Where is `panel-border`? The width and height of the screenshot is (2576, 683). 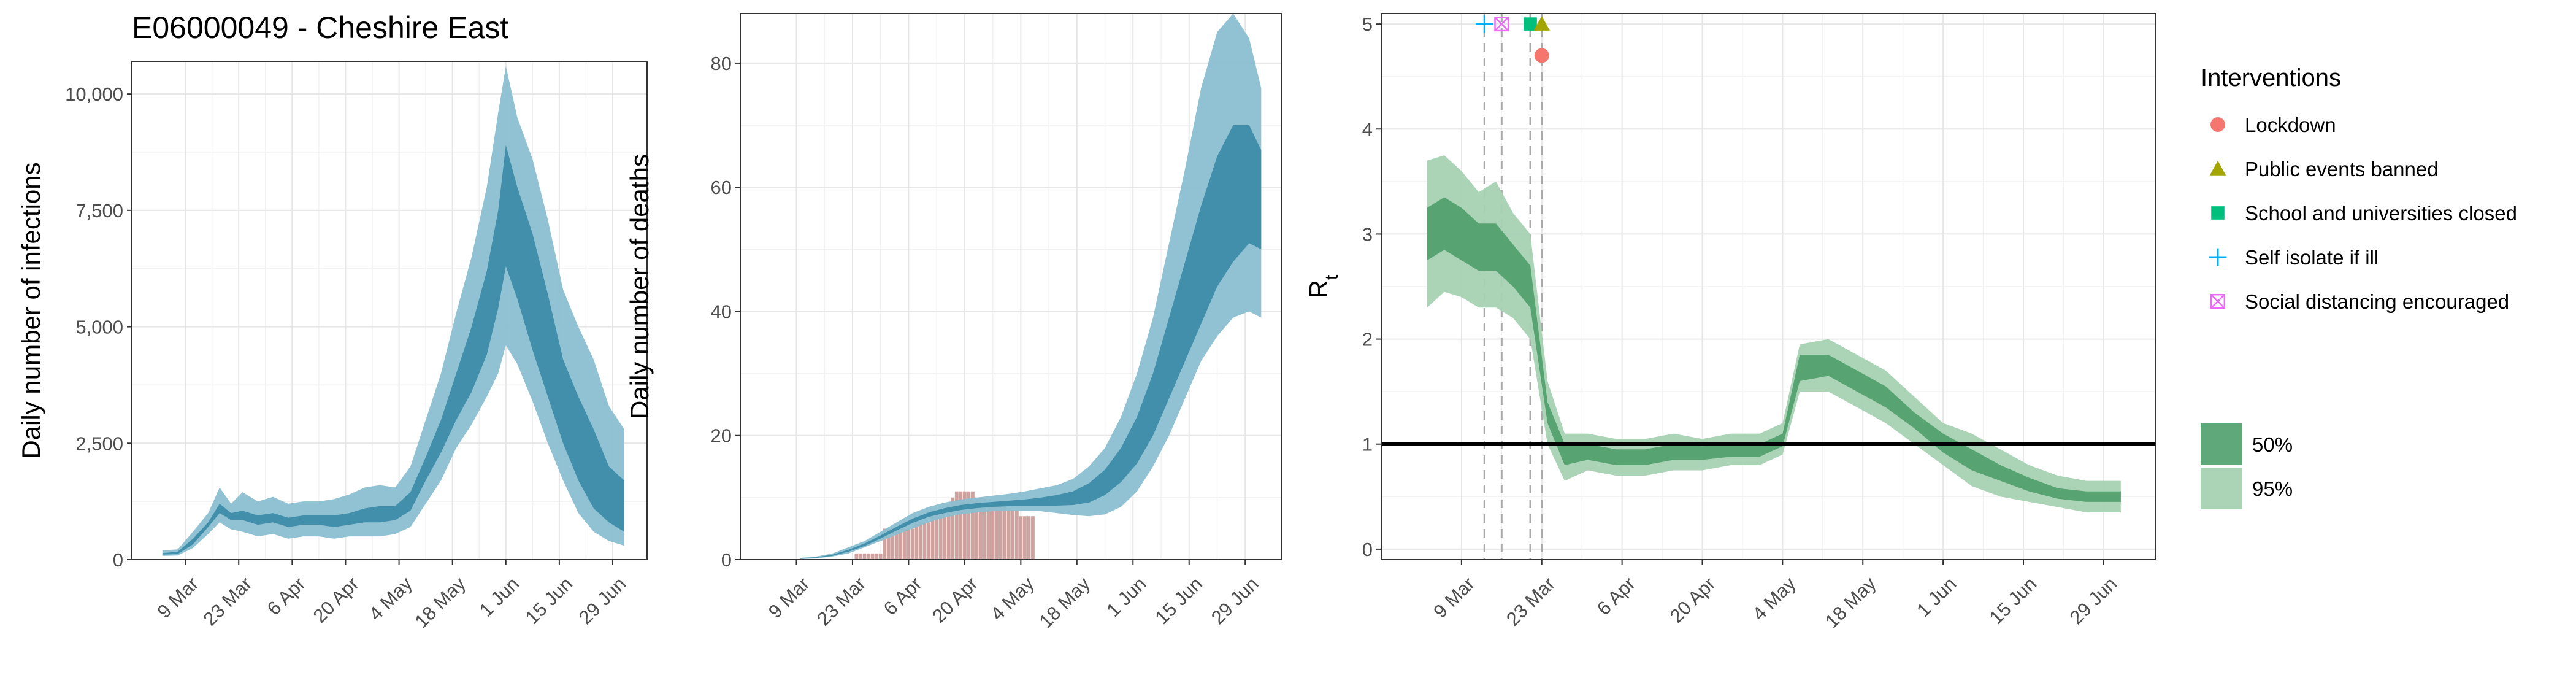
panel-border is located at coordinates (389, 310).